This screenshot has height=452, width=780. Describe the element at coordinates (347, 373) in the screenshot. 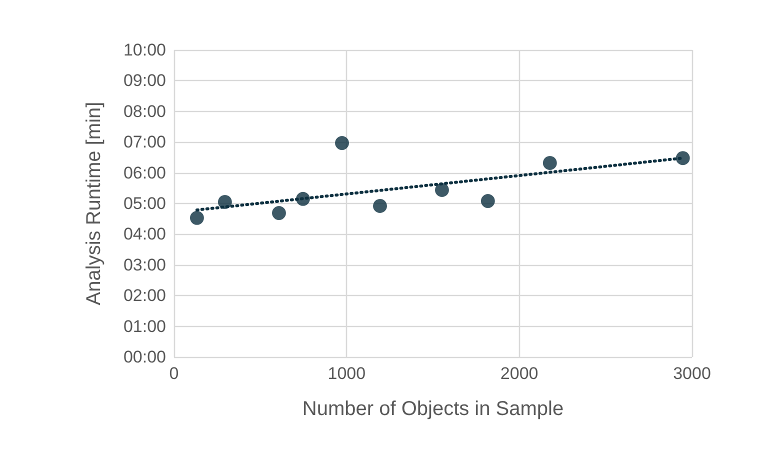

I see `x-tick-label: 1000` at that location.